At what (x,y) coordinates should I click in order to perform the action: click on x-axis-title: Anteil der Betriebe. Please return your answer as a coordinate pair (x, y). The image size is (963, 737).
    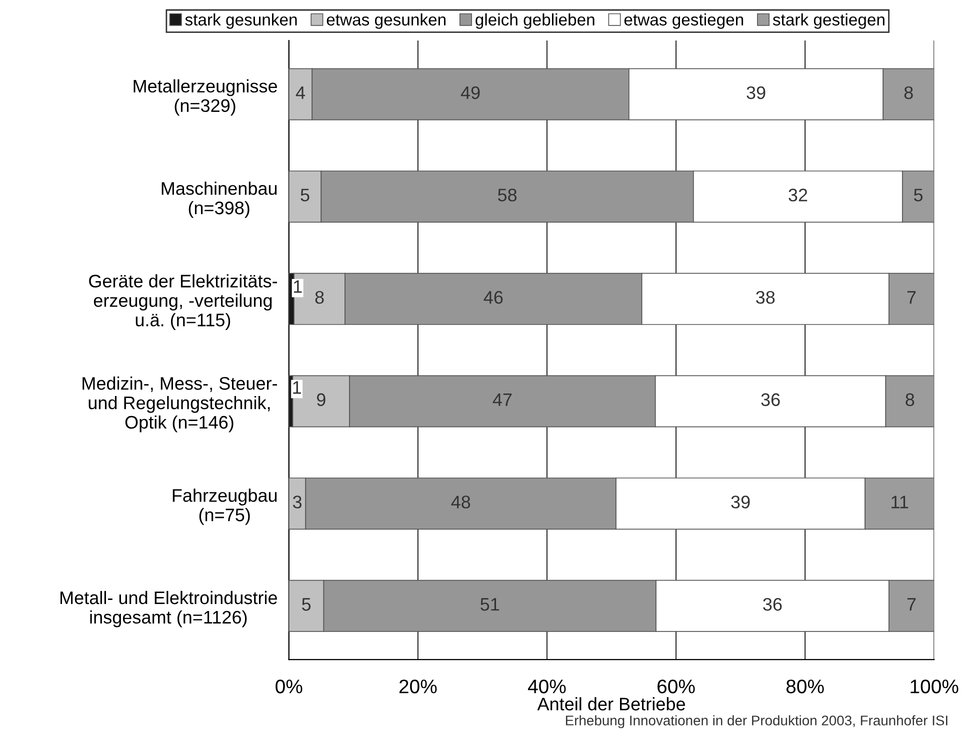
    Looking at the image, I should click on (611, 703).